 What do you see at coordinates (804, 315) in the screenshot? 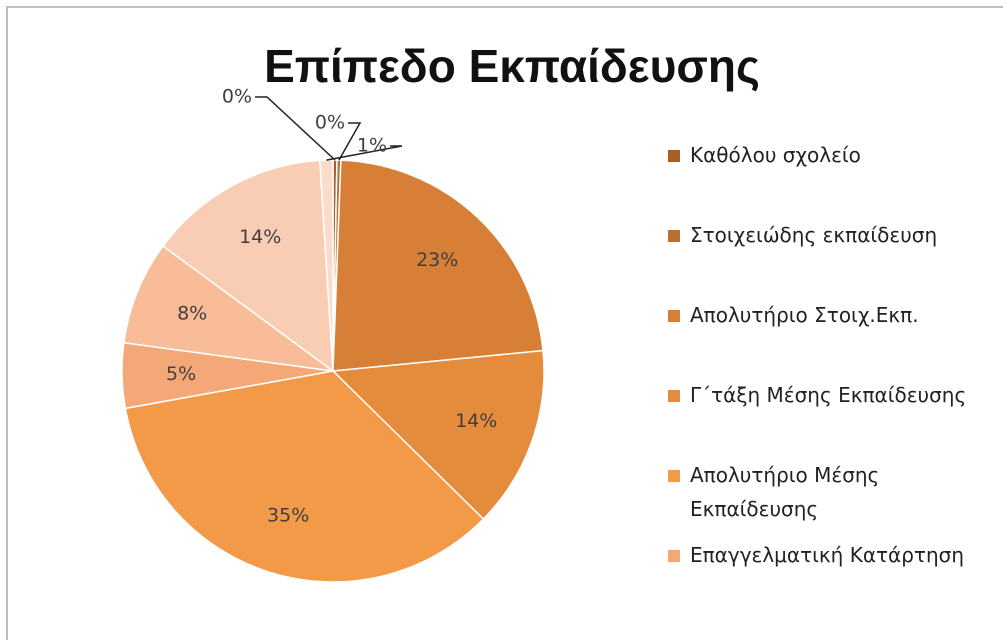
I see `legend-label: Απολυτήριο Στοιχ.Εκπ.` at bounding box center [804, 315].